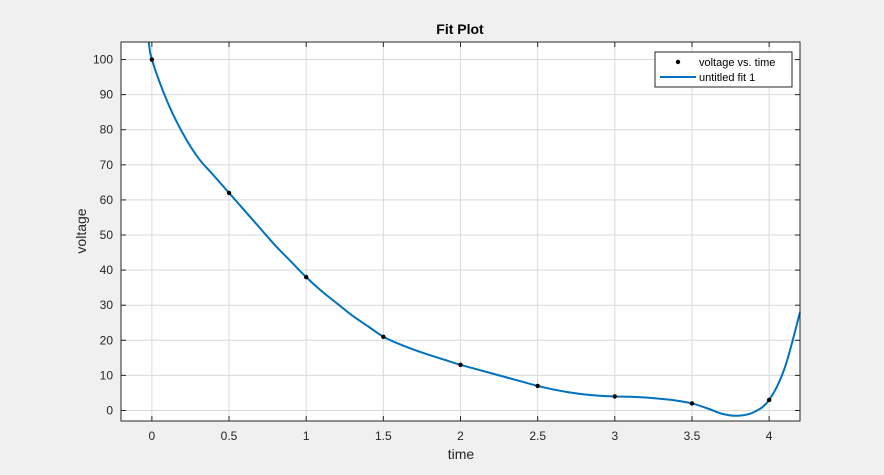 This screenshot has width=884, height=475. I want to click on x-tick-label: 4, so click(769, 436).